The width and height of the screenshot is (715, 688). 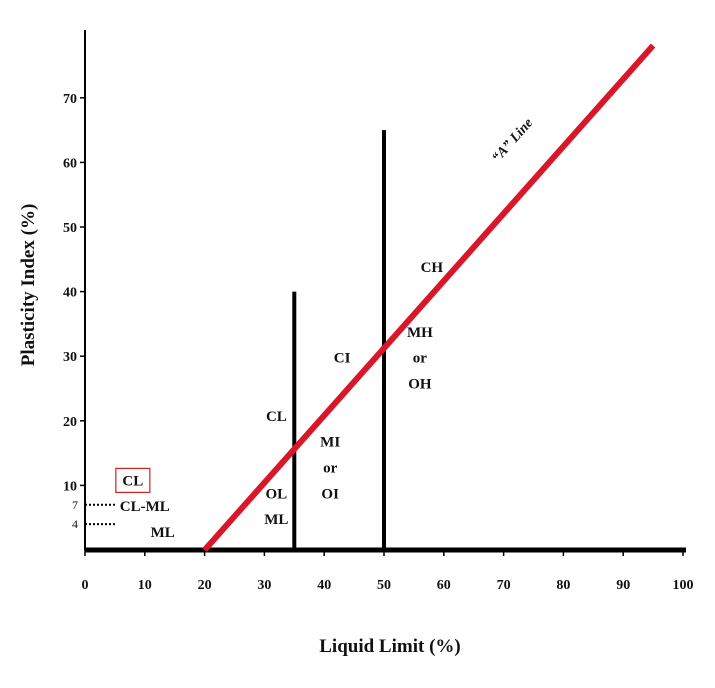 I want to click on y-tick-label: 50, so click(x=70, y=228).